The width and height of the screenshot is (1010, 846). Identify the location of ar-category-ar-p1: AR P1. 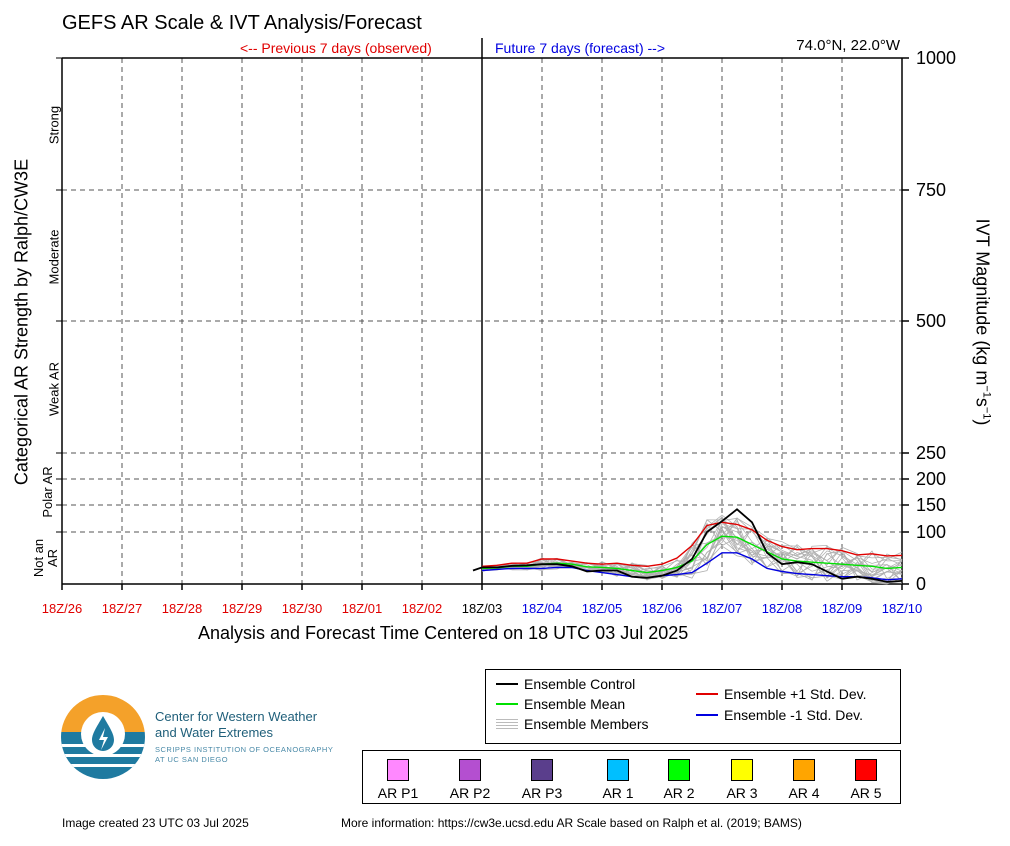
(398, 780).